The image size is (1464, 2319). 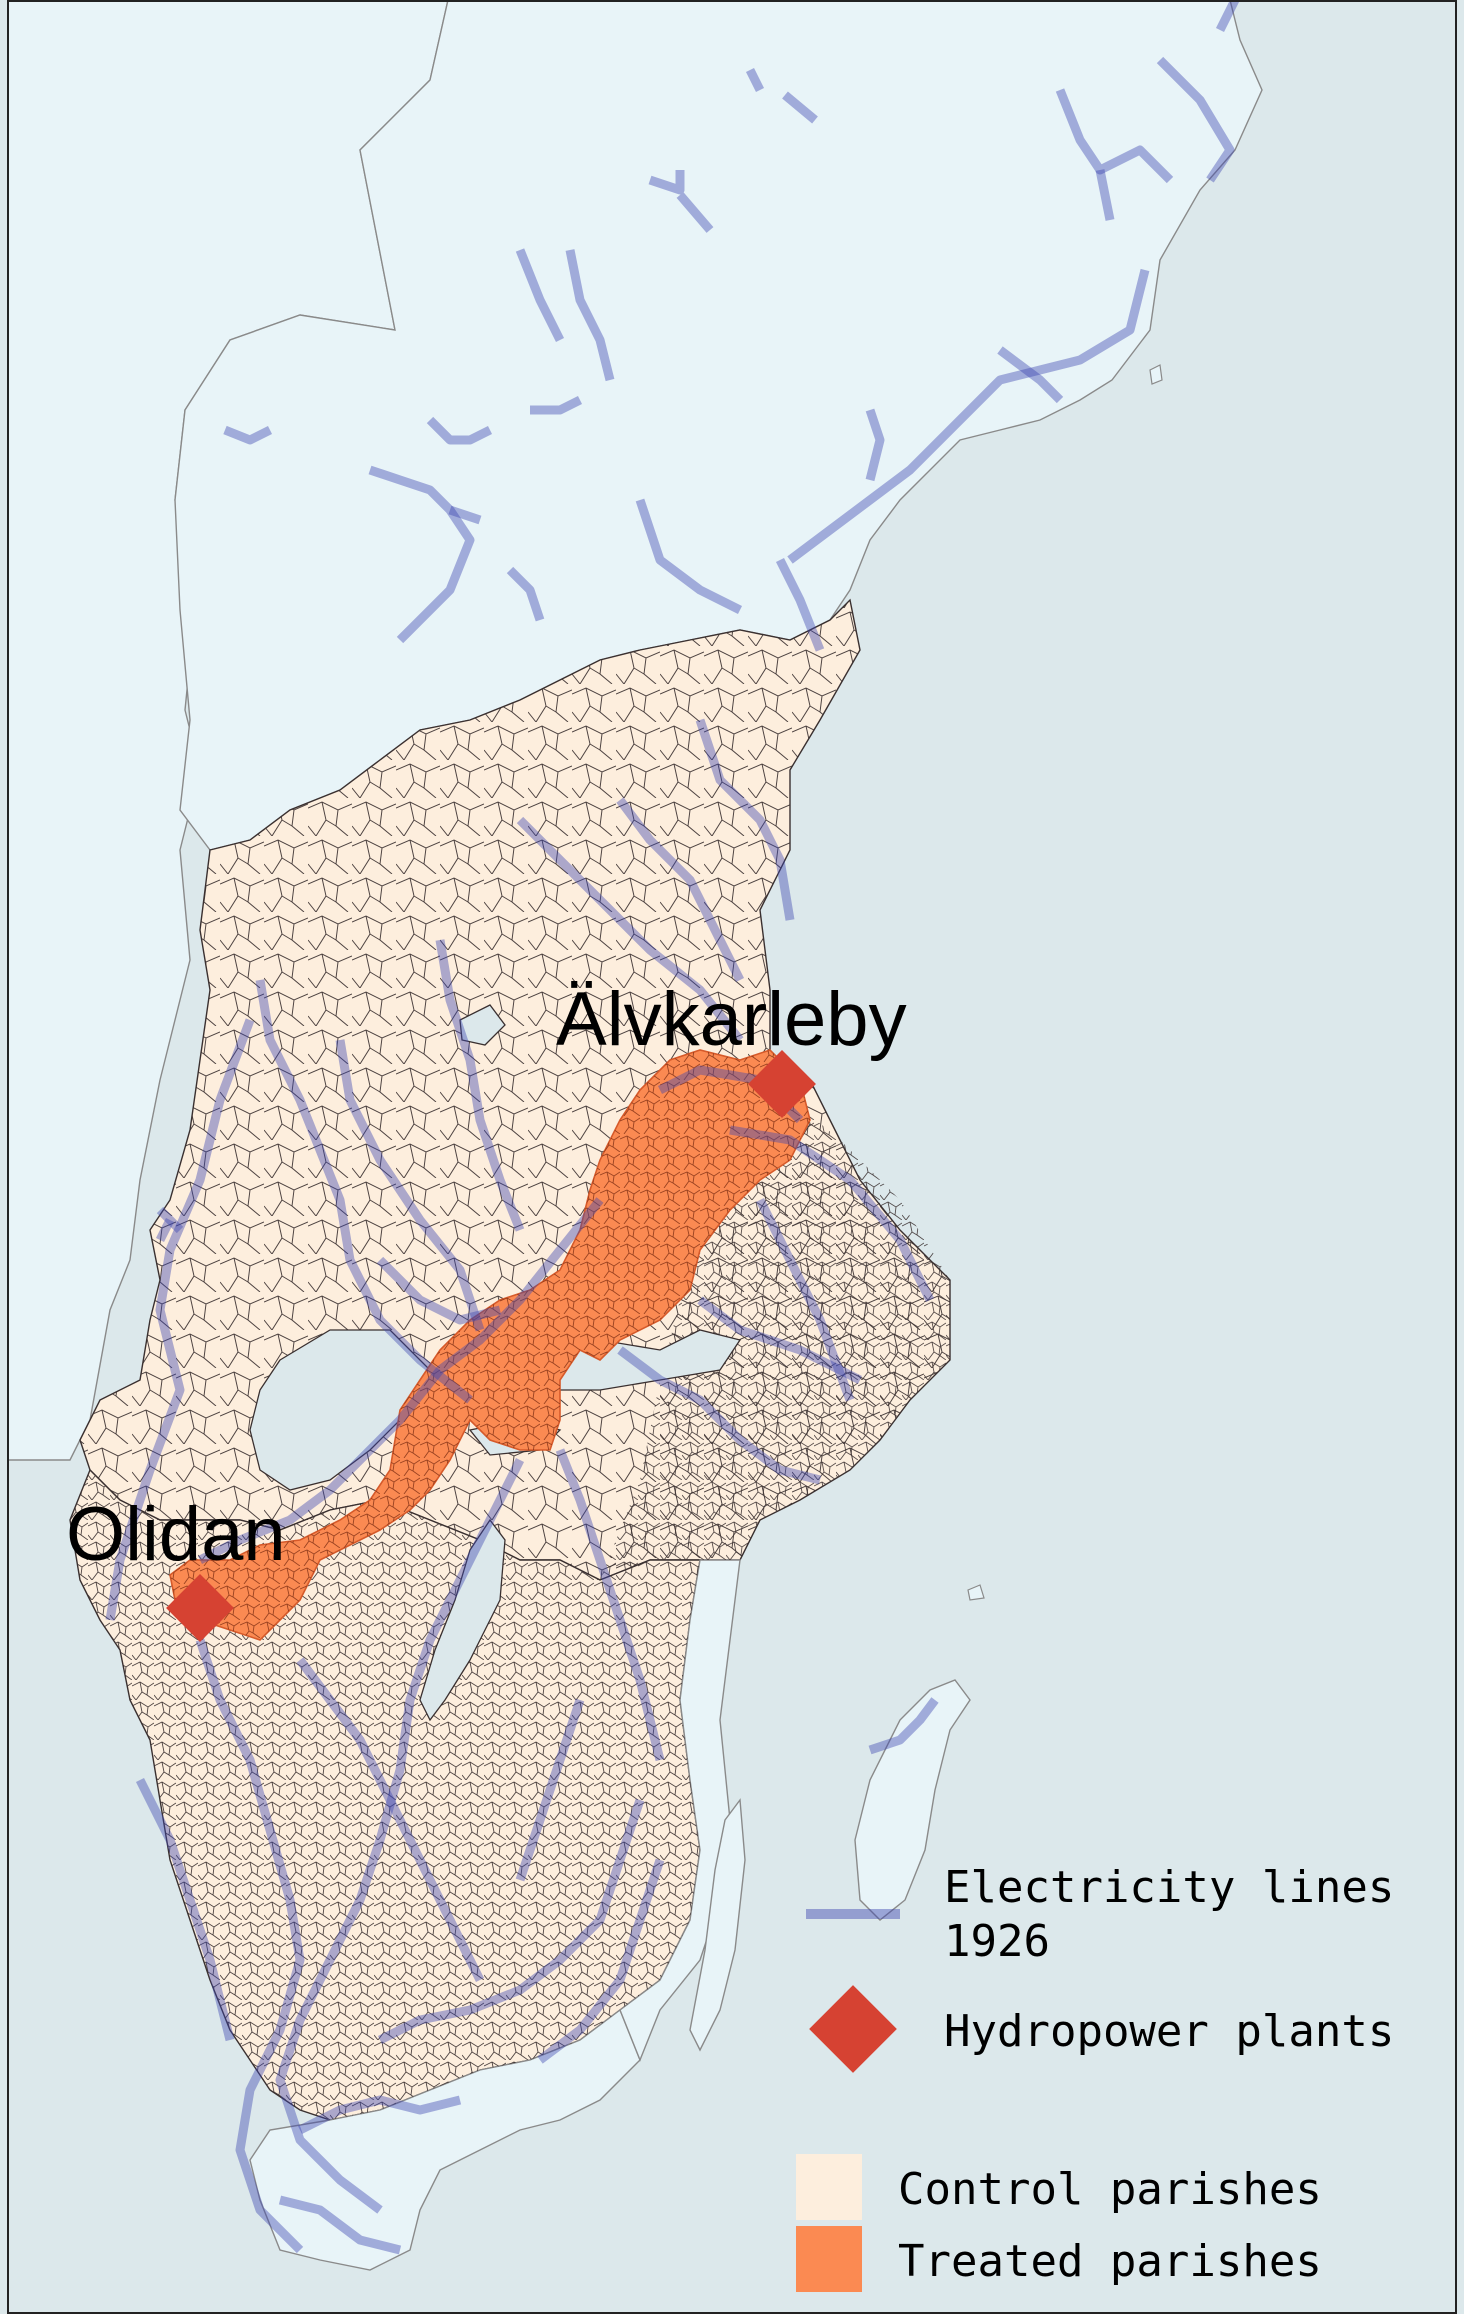 I want to click on lake-vattern, so click(x=462, y=1620).